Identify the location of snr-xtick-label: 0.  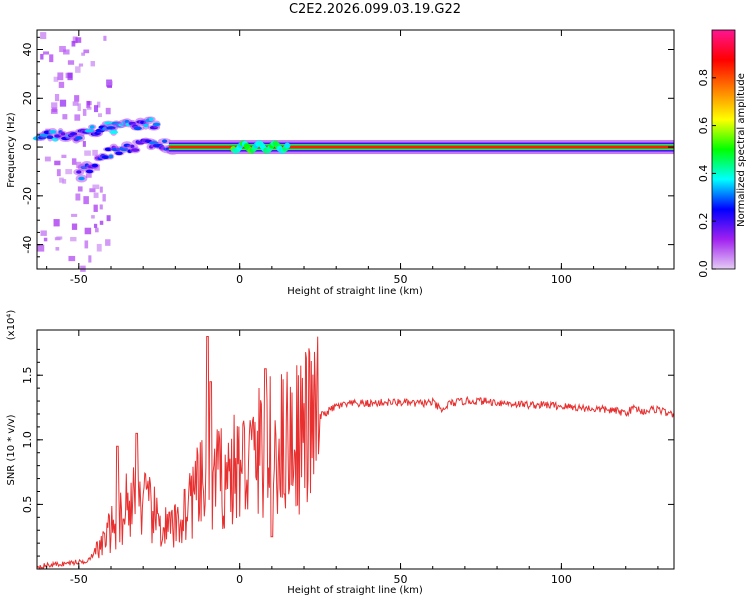
(239, 579).